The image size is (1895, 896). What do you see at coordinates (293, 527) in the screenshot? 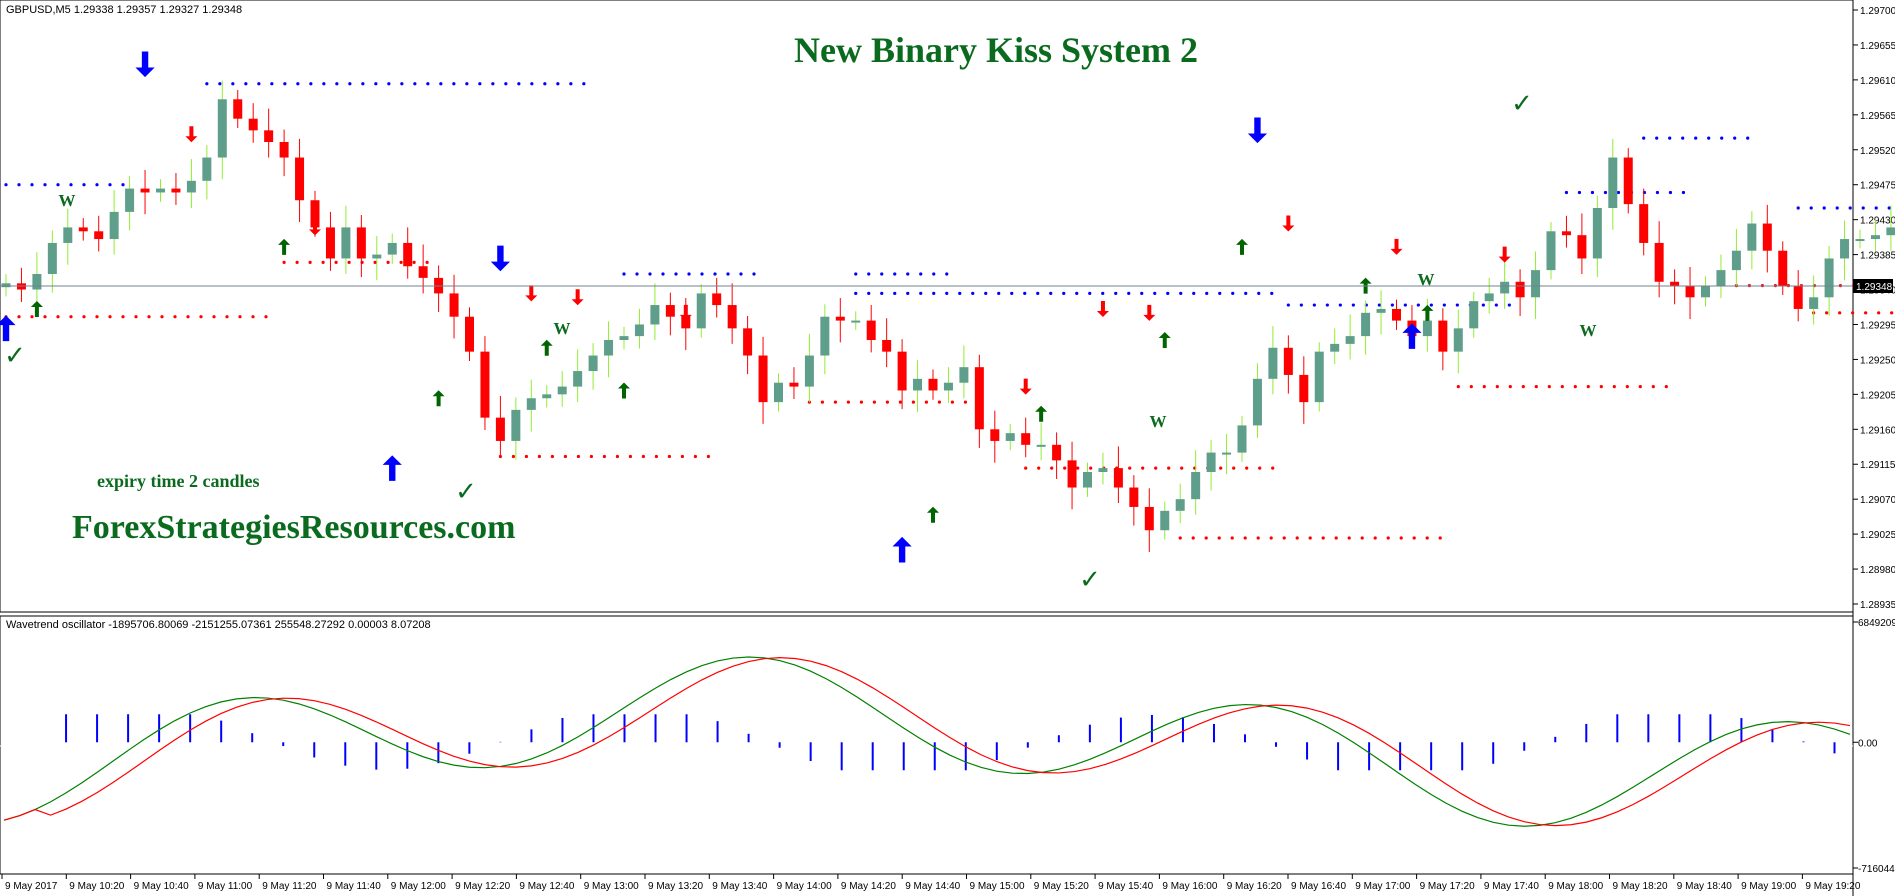
I see `website-watermark: ForexStrategiesResources.com` at bounding box center [293, 527].